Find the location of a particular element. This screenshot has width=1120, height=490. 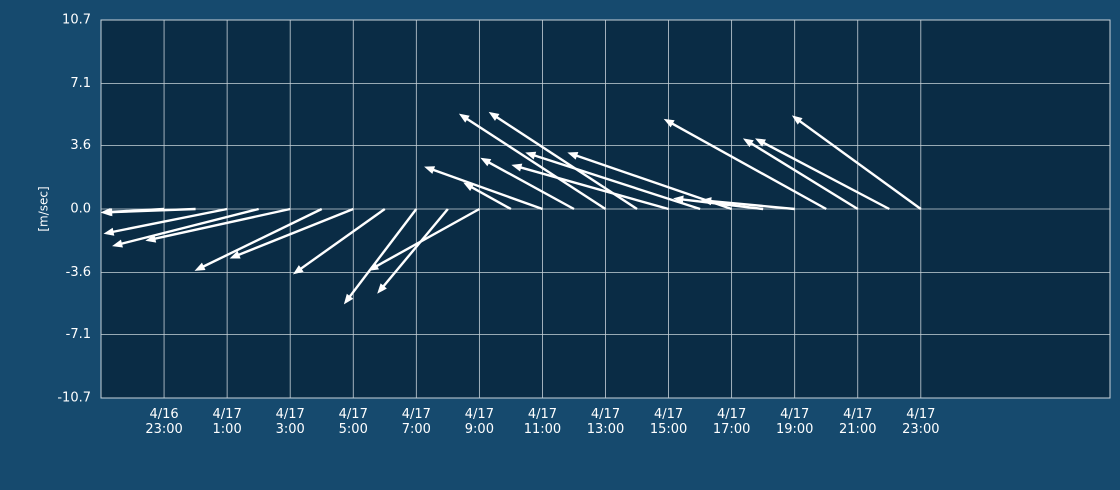

x-tick-label: 4/17 11:00 is located at coordinates (542, 422).